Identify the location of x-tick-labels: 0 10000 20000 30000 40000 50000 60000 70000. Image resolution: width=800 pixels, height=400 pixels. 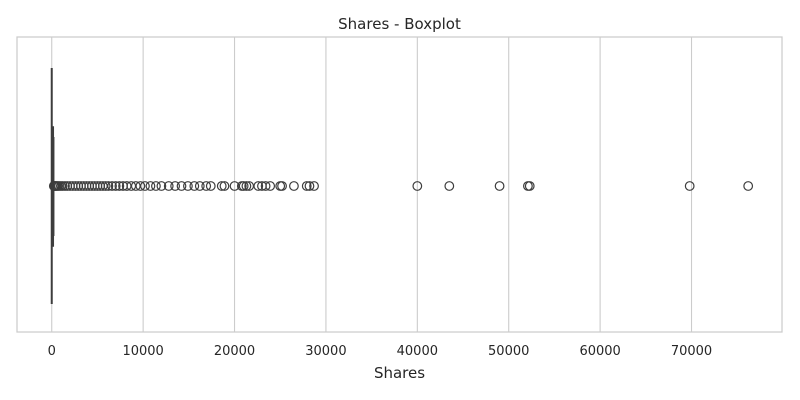
(380, 351).